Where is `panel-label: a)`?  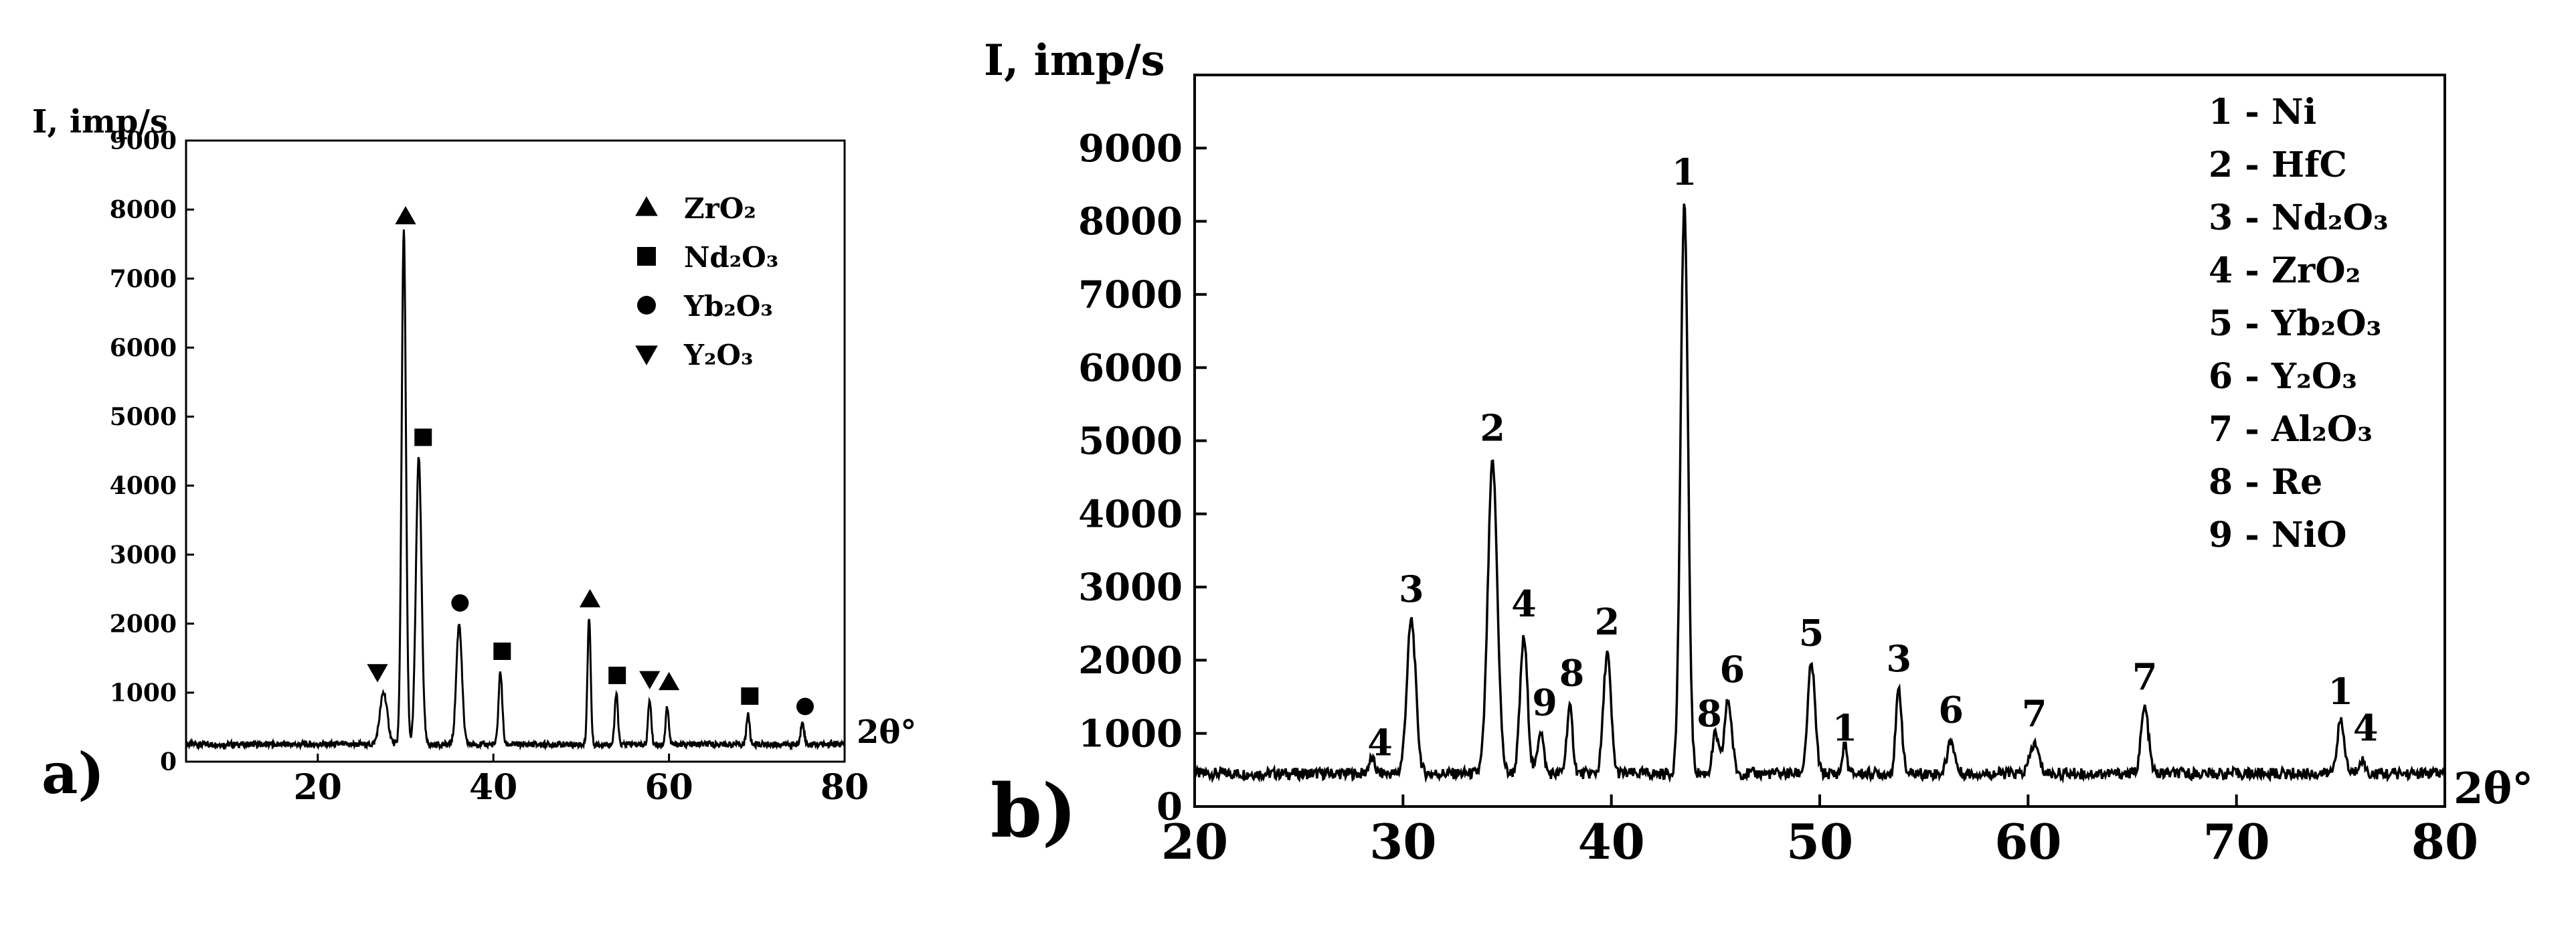 panel-label: a) is located at coordinates (72, 774).